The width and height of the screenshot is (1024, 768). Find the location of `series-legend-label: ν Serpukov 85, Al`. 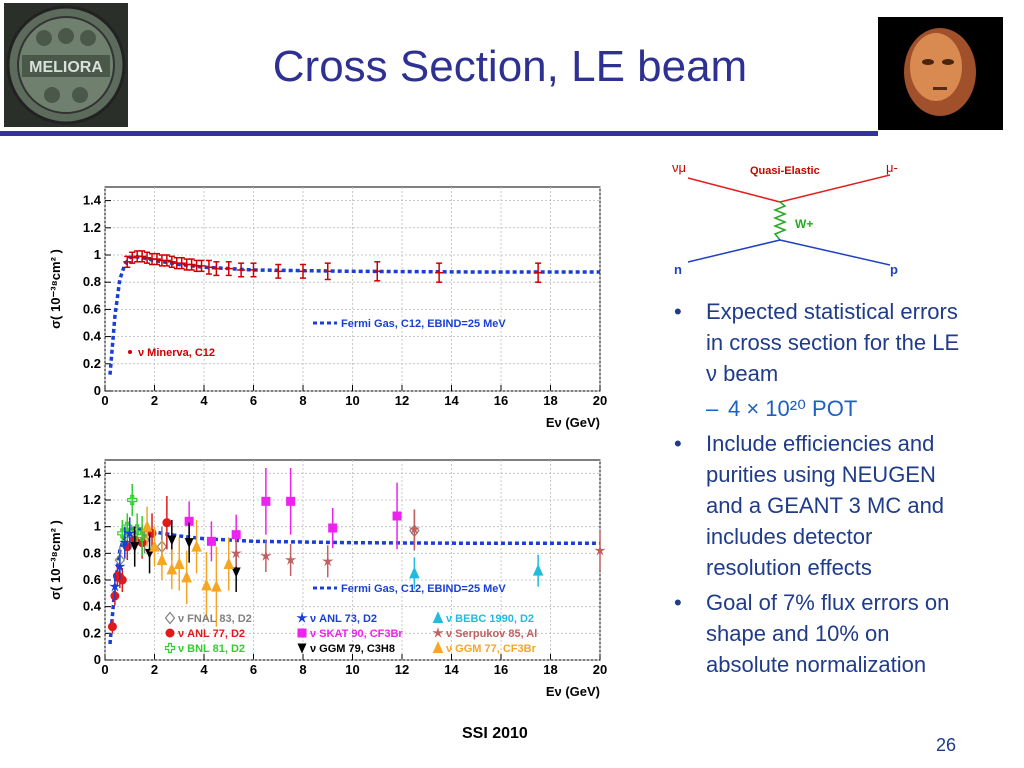

series-legend-label: ν Serpukov 85, Al is located at coordinates (491, 634).